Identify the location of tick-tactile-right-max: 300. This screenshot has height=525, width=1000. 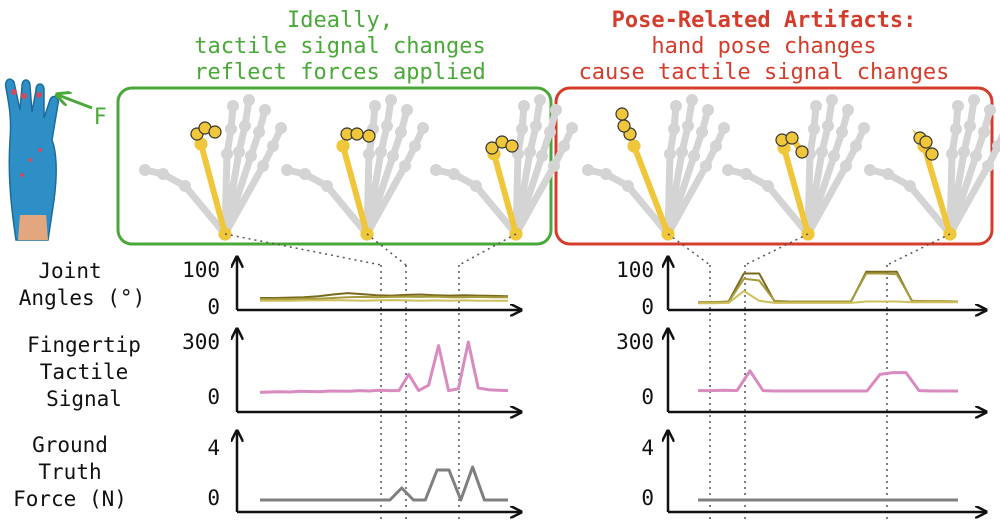
(635, 342).